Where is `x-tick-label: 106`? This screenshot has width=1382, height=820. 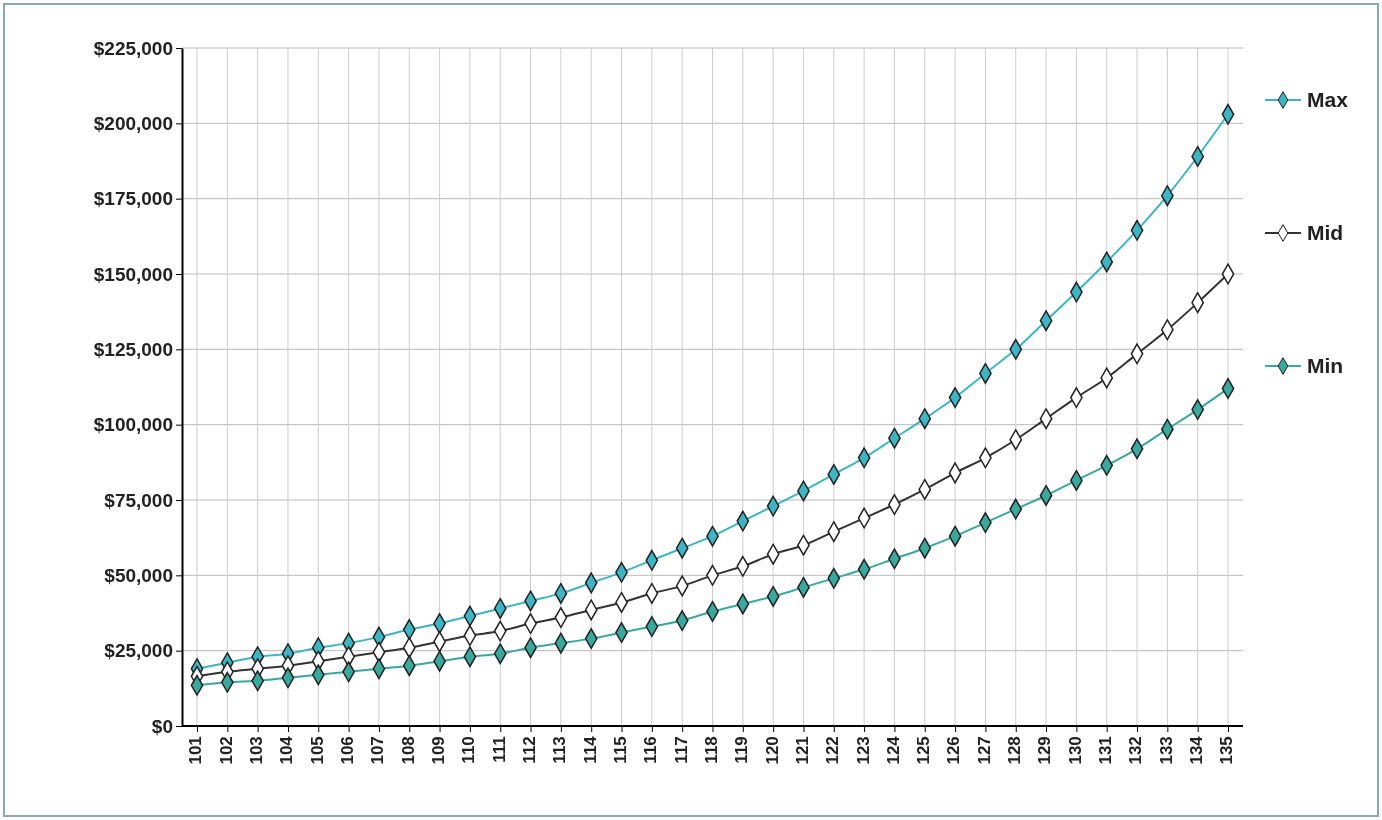 x-tick-label: 106 is located at coordinates (348, 750).